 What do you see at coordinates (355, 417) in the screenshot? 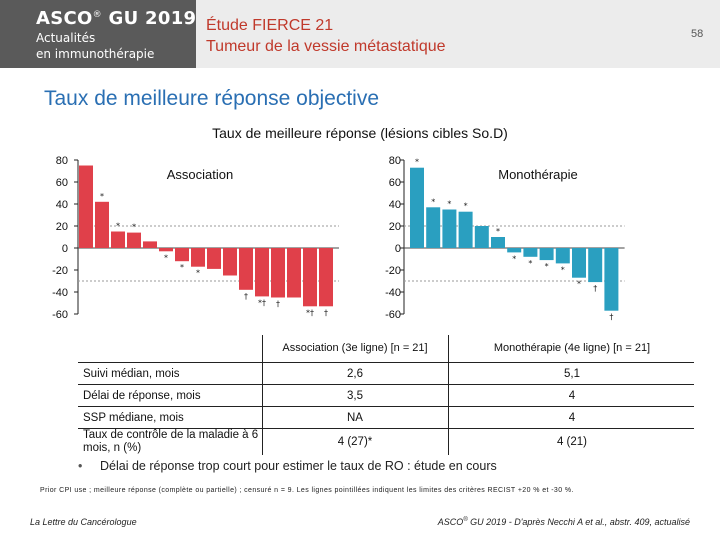
I see `cell-association: NA` at bounding box center [355, 417].